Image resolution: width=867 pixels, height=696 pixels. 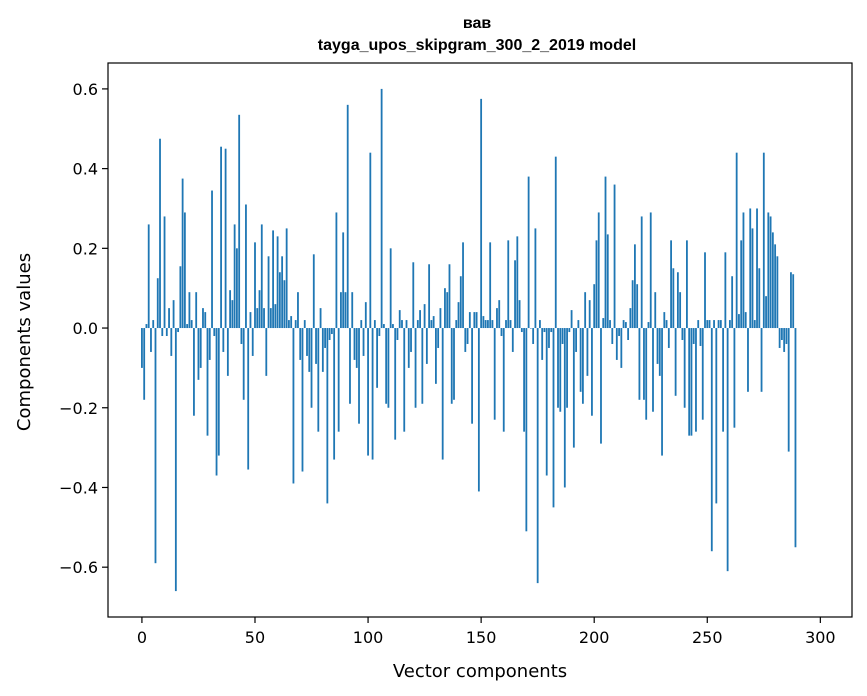 What do you see at coordinates (78, 487) in the screenshot?
I see `y-tick-label-1: −0.4` at bounding box center [78, 487].